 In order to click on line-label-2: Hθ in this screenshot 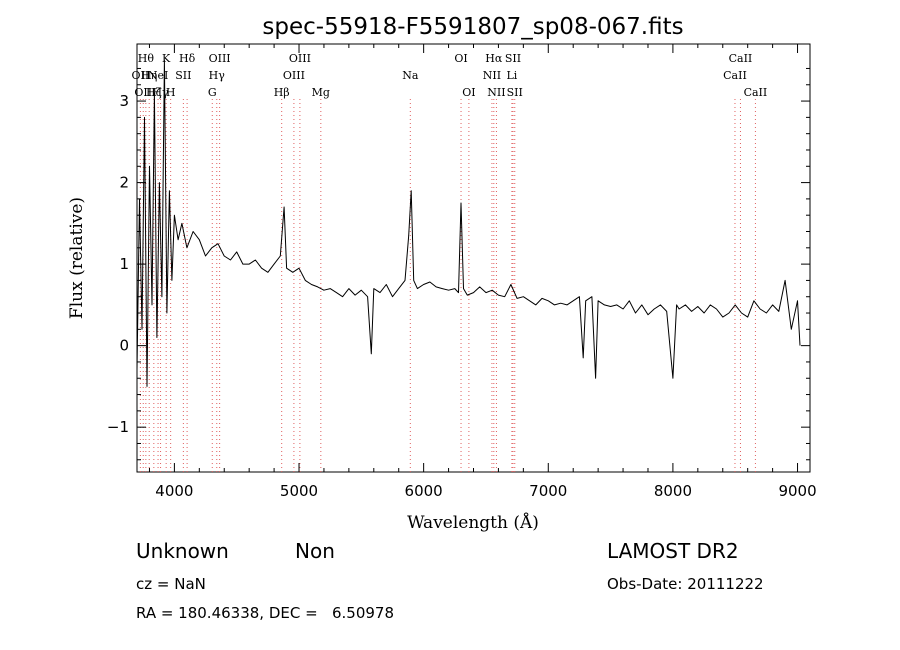, I will do `click(146, 58)`.